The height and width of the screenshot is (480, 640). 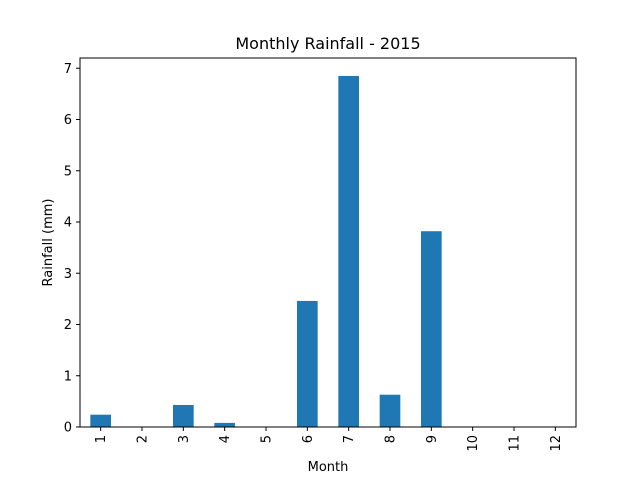 I want to click on x-axis-label: Month, so click(x=328, y=467).